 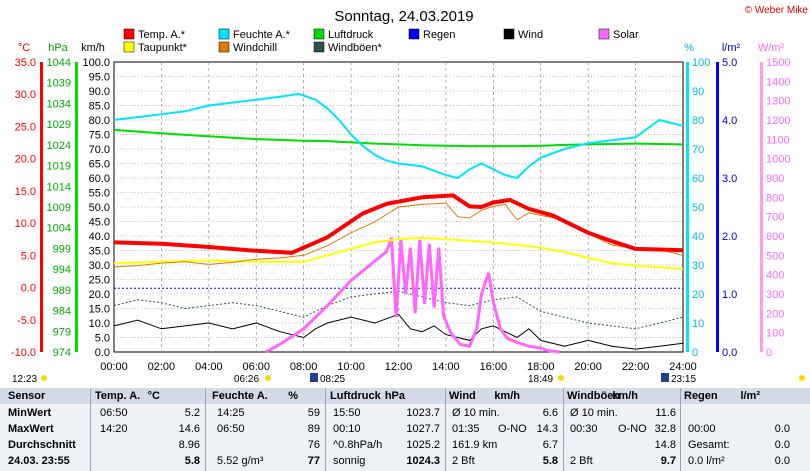 I want to click on axis-bar-temp, so click(x=41, y=207).